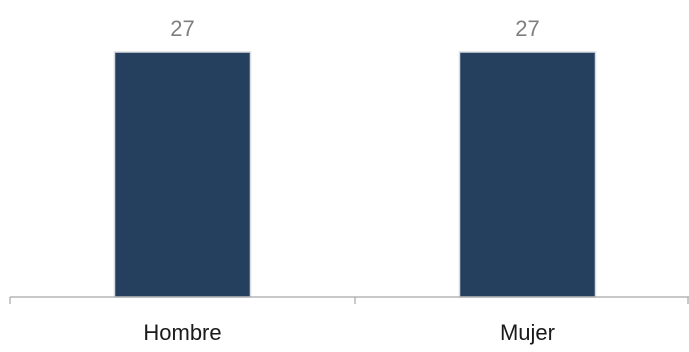  I want to click on bar-hombre, so click(182, 174).